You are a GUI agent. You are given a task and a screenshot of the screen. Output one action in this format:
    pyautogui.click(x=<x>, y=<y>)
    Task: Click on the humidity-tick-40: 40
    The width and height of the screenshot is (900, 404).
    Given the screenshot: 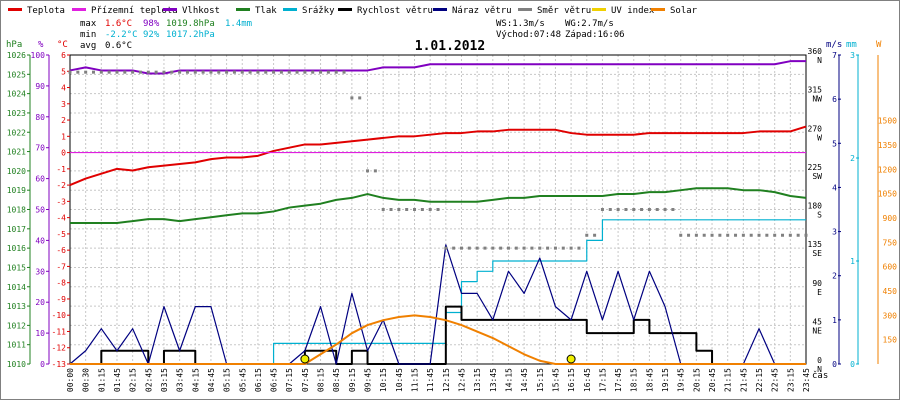 What is the action you would take?
    pyautogui.click(x=40, y=240)
    